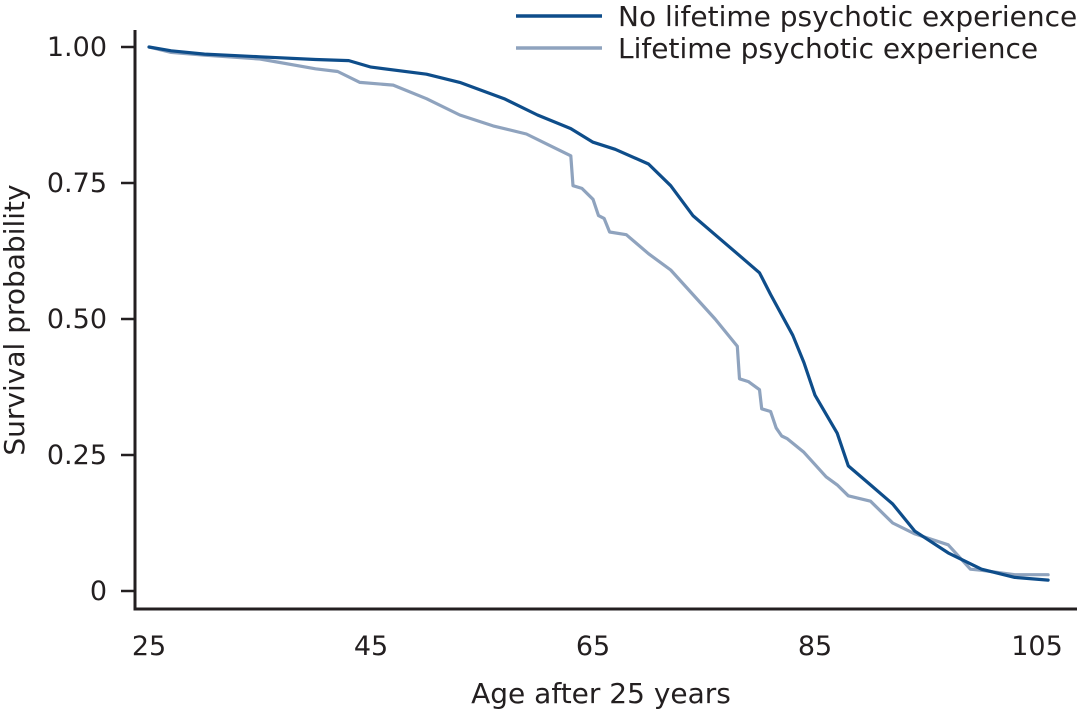  I want to click on x-tick-label: 85, so click(815, 646).